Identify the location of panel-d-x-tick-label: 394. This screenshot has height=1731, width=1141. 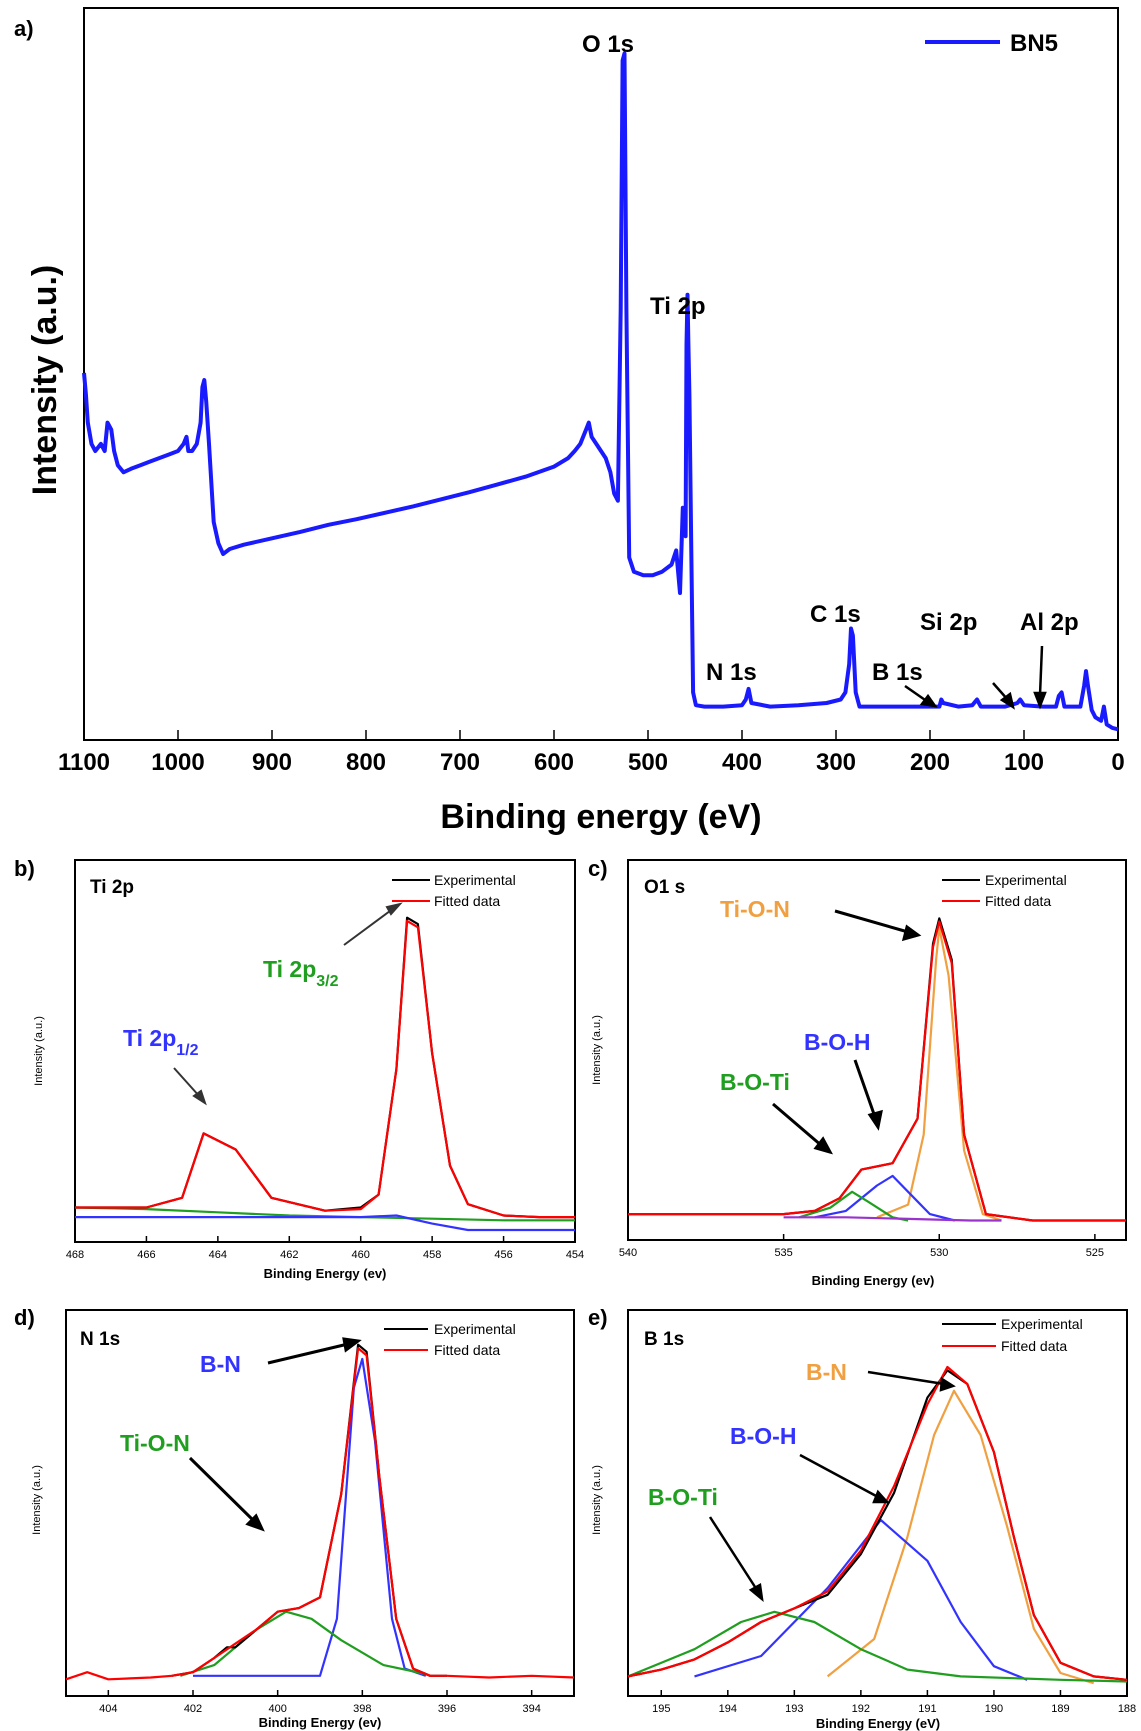
(531, 1709).